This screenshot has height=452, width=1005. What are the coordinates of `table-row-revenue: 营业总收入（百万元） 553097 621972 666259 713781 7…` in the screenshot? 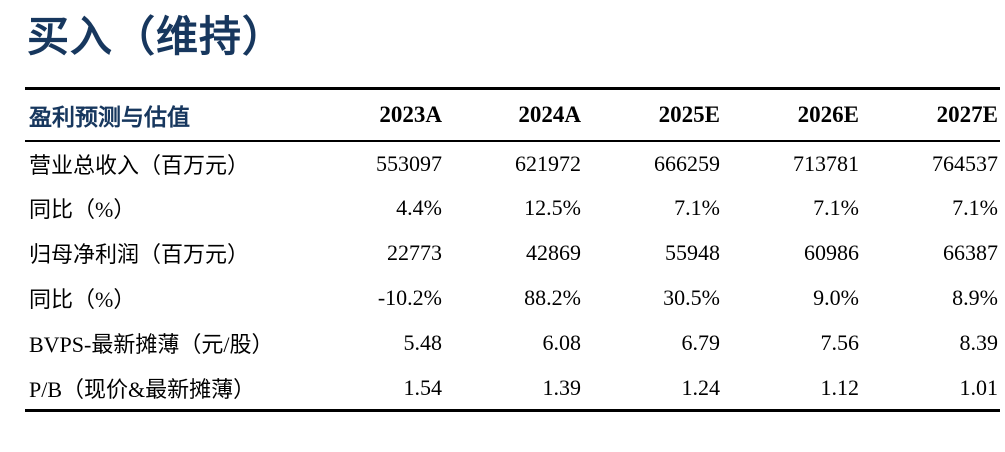 It's located at (512, 163).